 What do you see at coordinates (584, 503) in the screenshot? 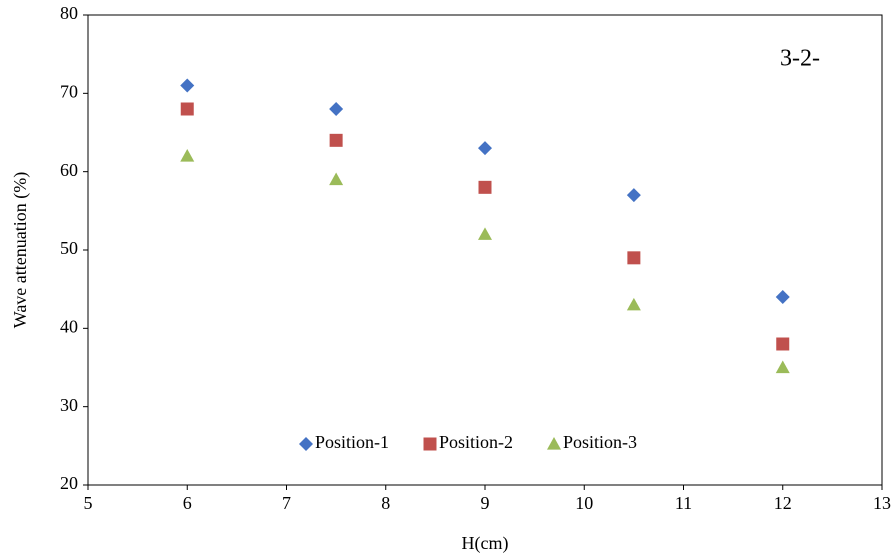
I see `x-tick-label: 10` at bounding box center [584, 503].